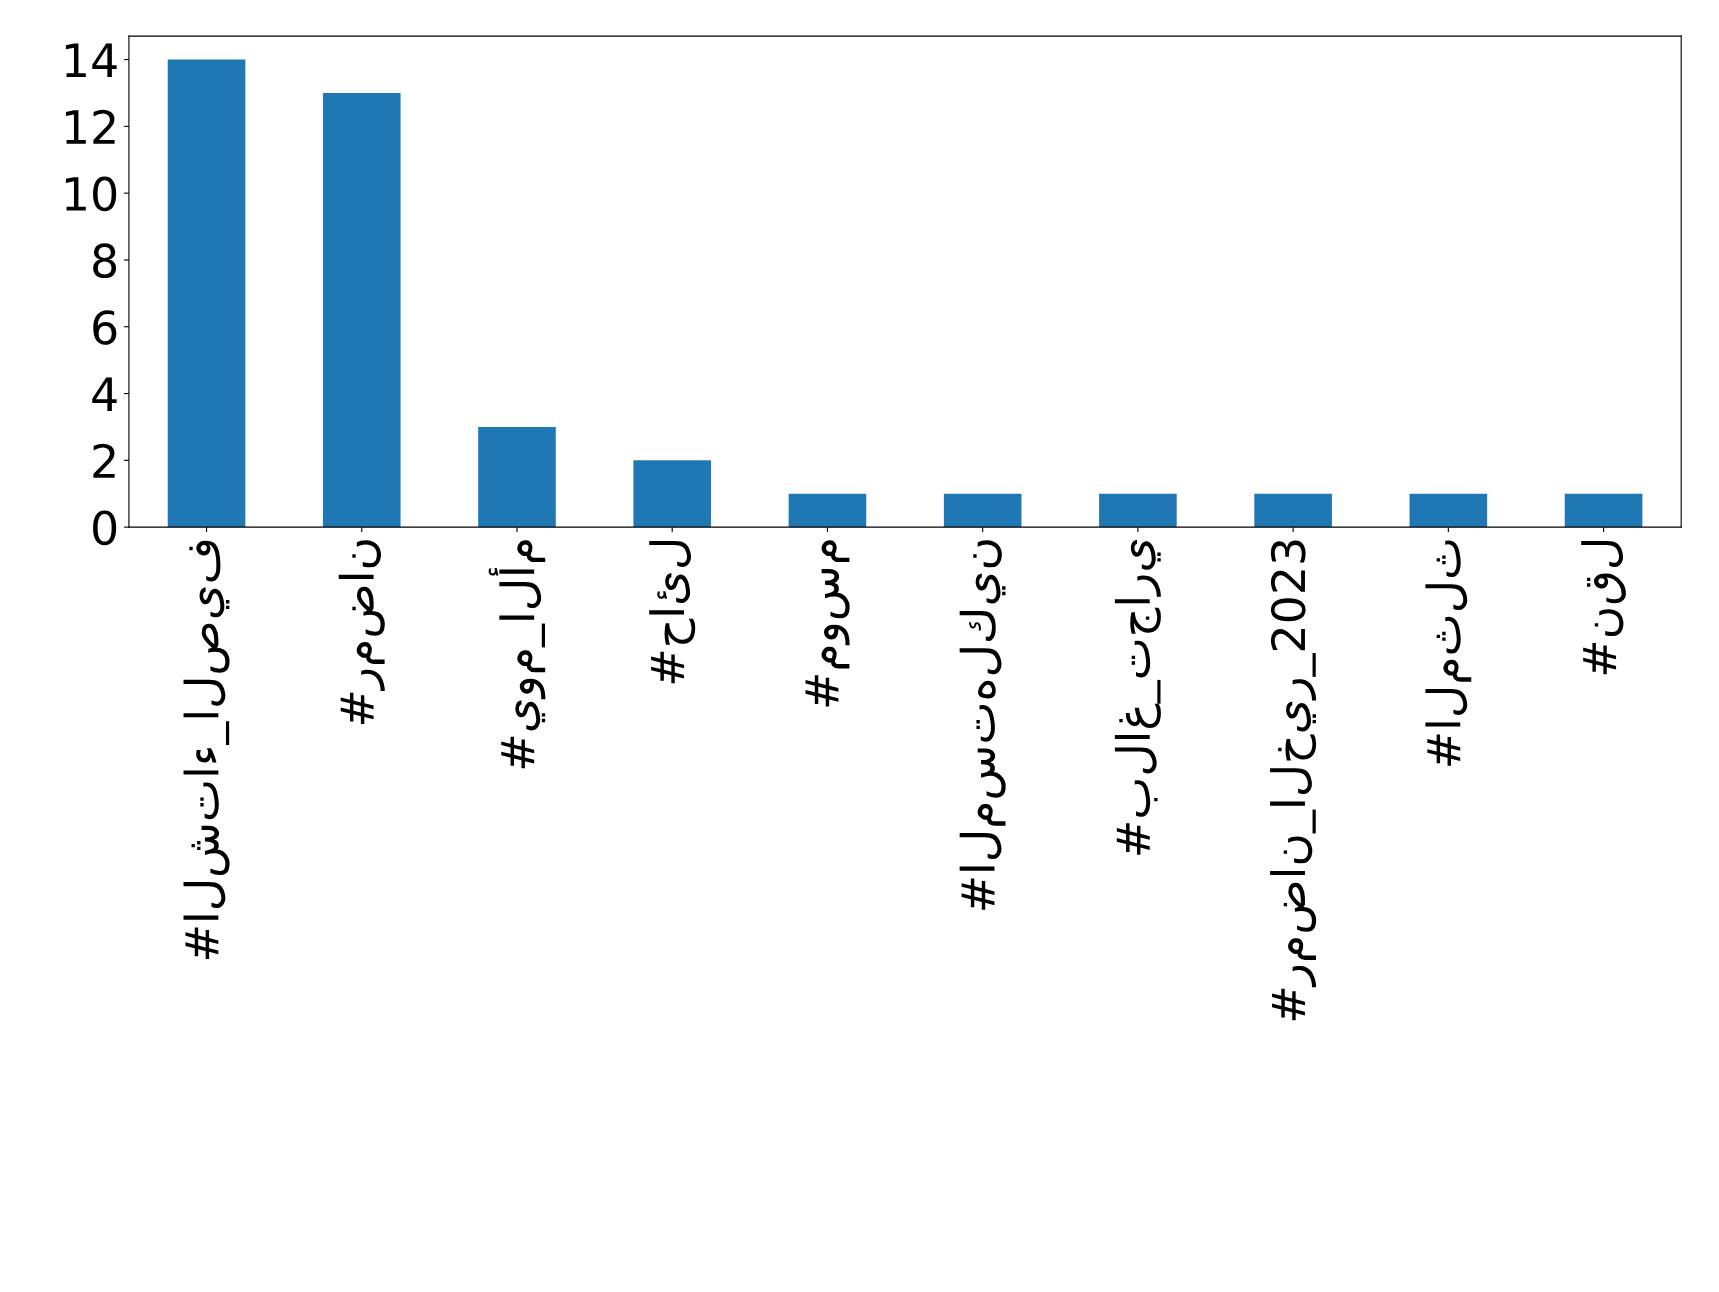 This screenshot has width=1719, height=1292. What do you see at coordinates (105, 528) in the screenshot?
I see `y-tick-label: 0` at bounding box center [105, 528].